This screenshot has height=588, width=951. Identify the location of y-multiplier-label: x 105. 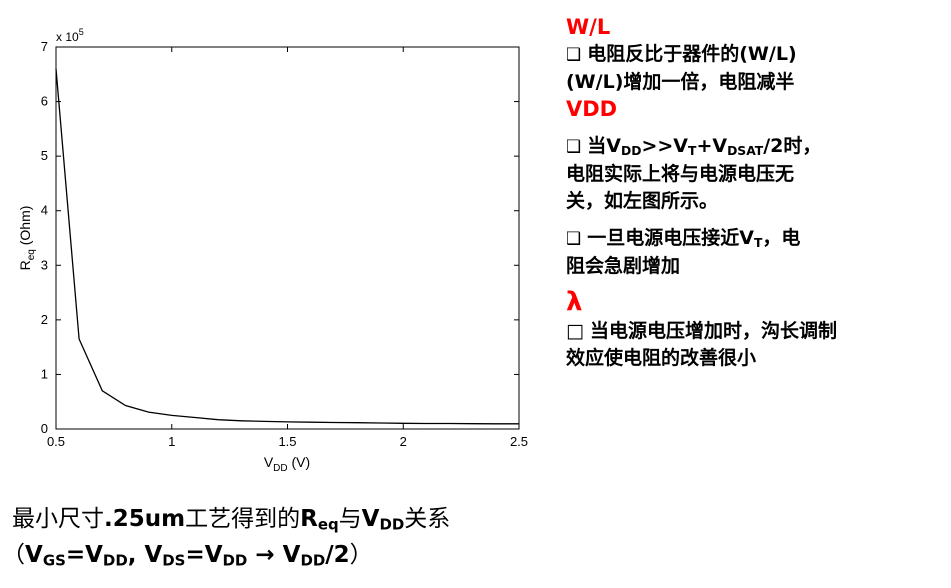
(70, 35).